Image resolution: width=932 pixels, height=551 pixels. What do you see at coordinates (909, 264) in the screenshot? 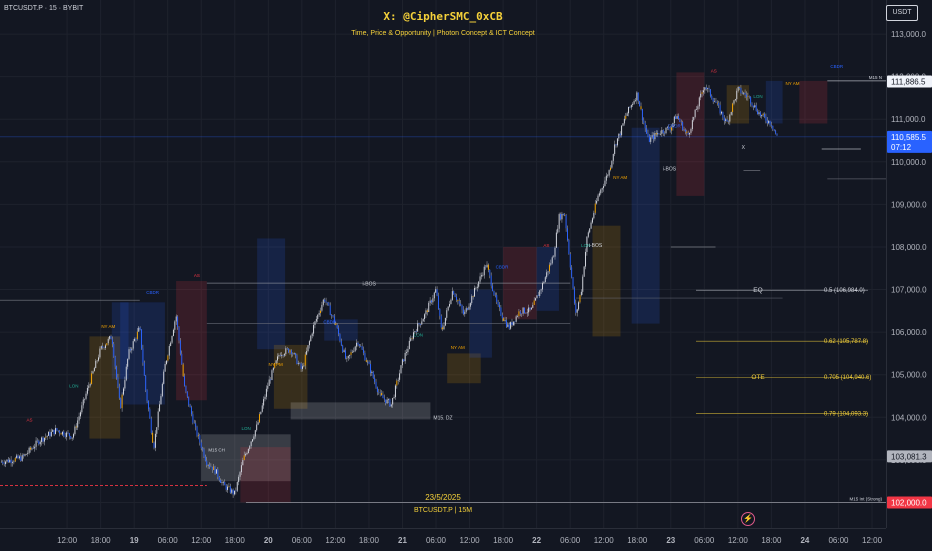
I see `price-axis` at bounding box center [909, 264].